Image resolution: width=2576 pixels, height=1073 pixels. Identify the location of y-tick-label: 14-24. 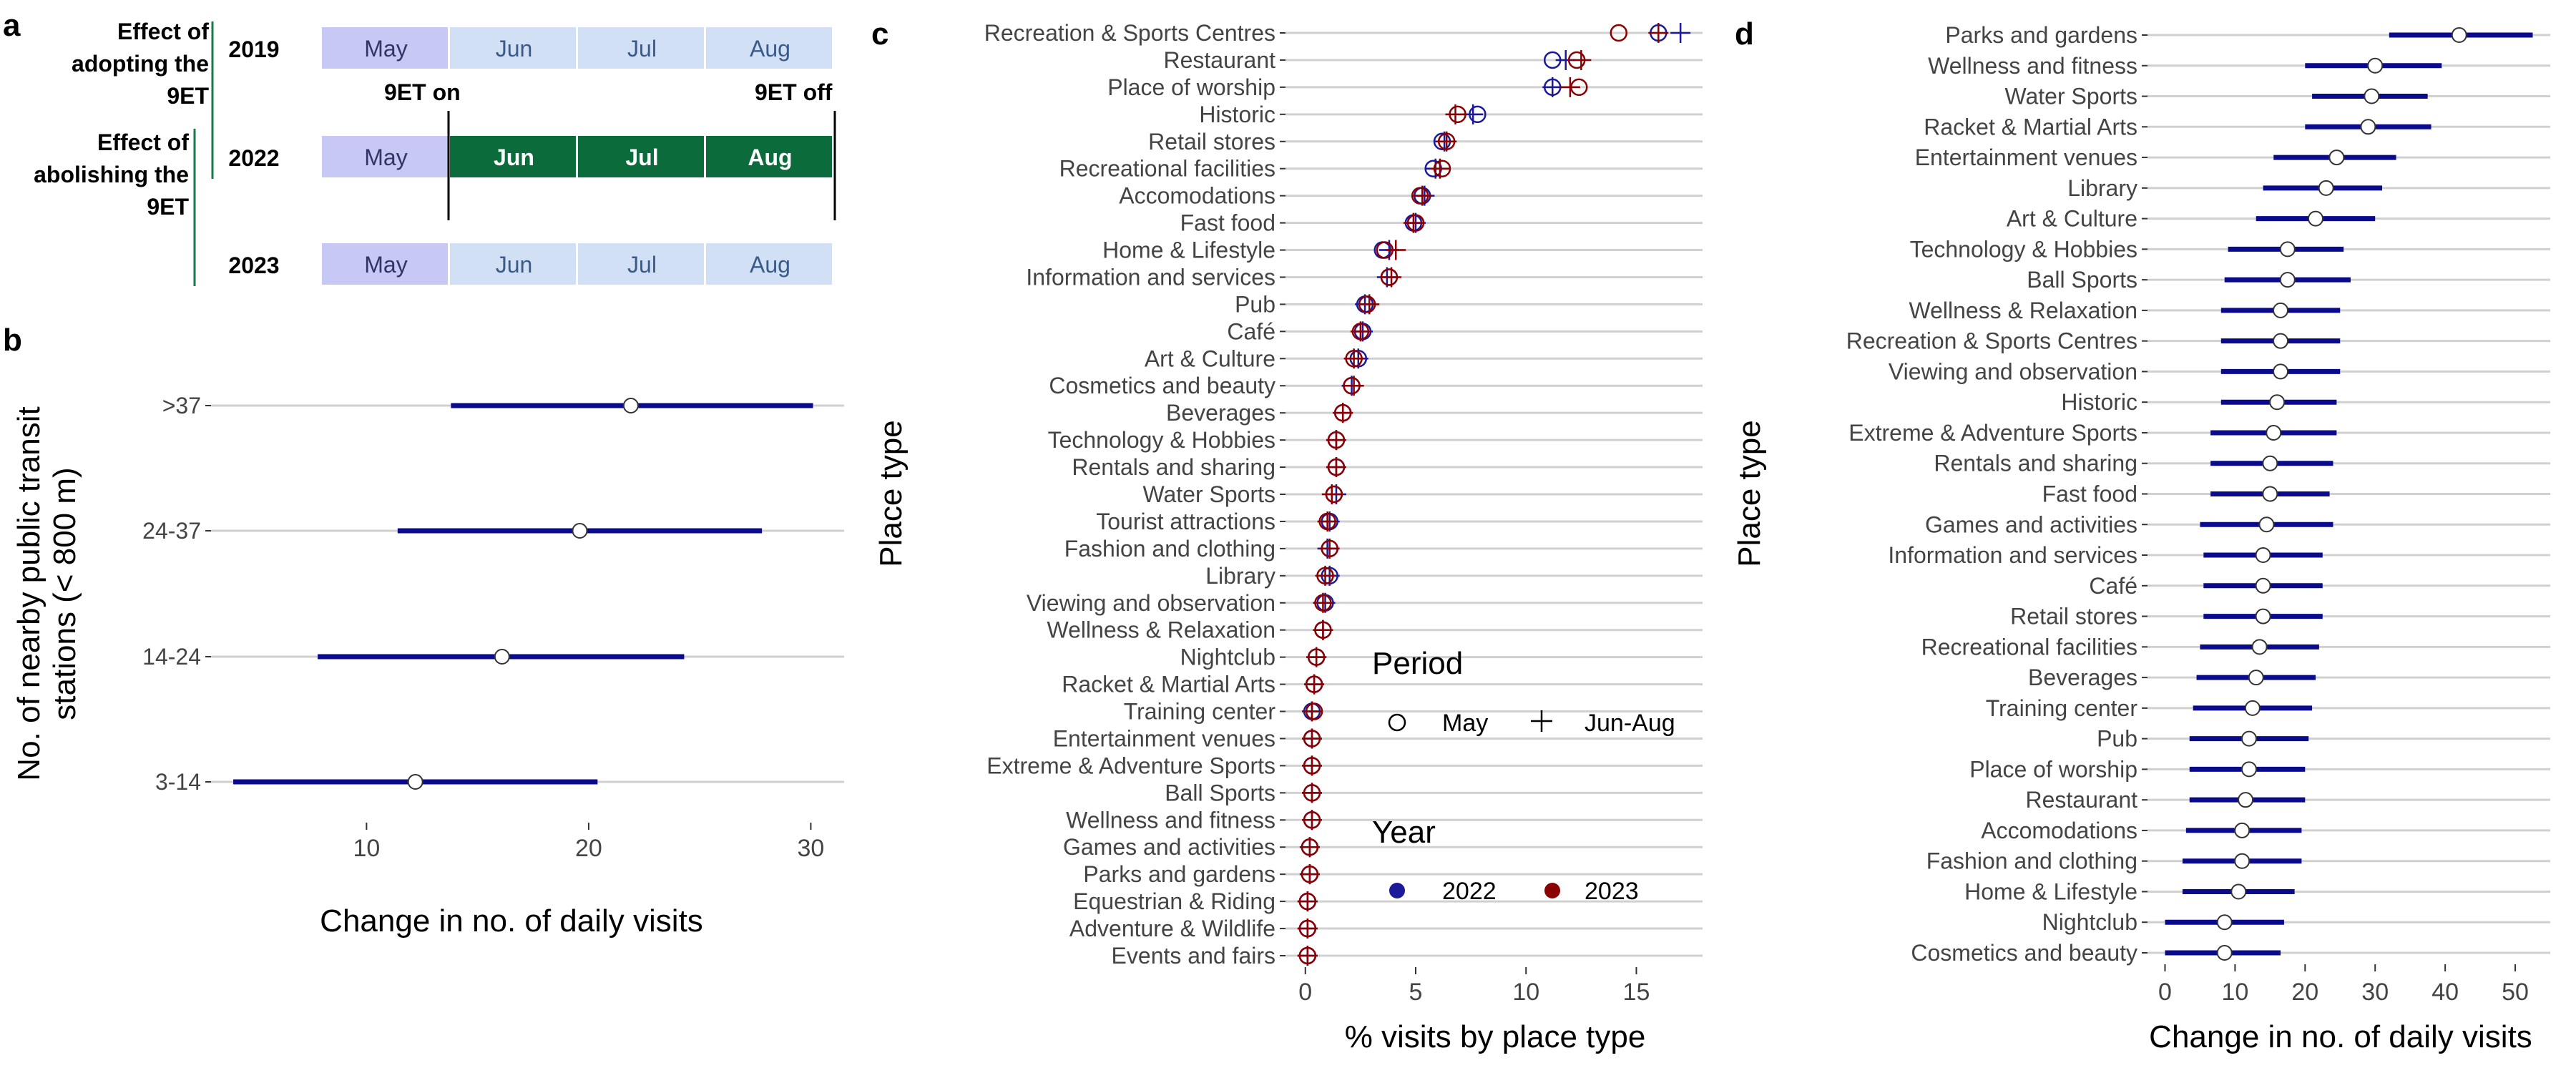
(171, 657).